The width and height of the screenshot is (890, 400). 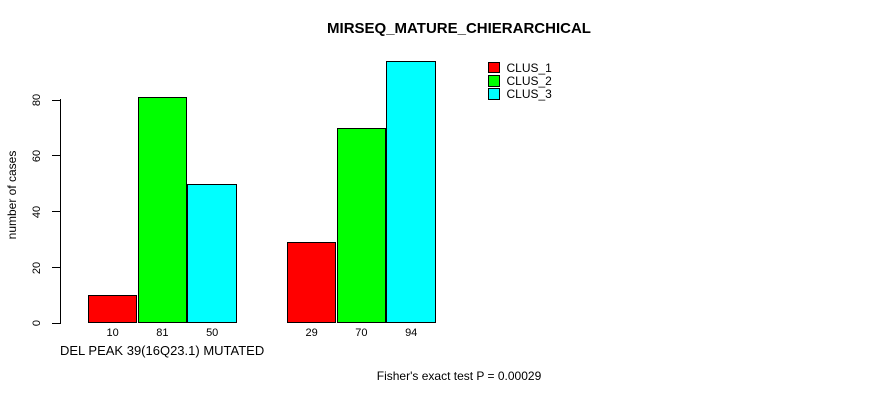 I want to click on legend-swatch-clus-2-icon, so click(x=494, y=81).